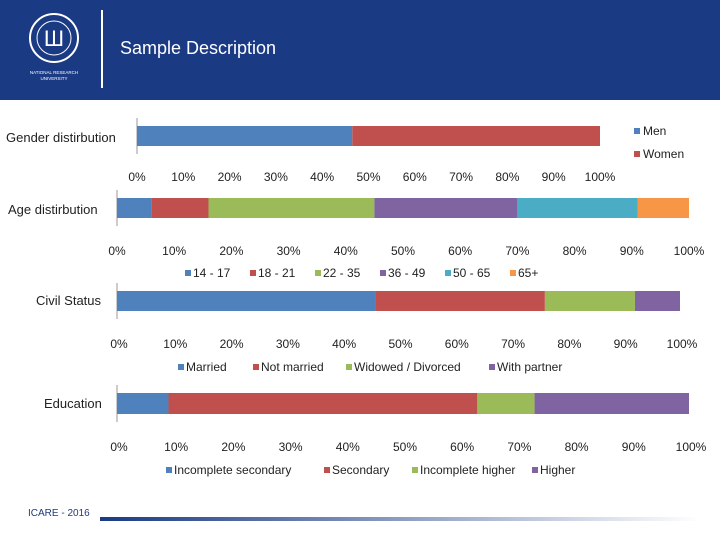 This screenshot has height=540, width=720. I want to click on legend-entry: 14 - 17, so click(212, 273).